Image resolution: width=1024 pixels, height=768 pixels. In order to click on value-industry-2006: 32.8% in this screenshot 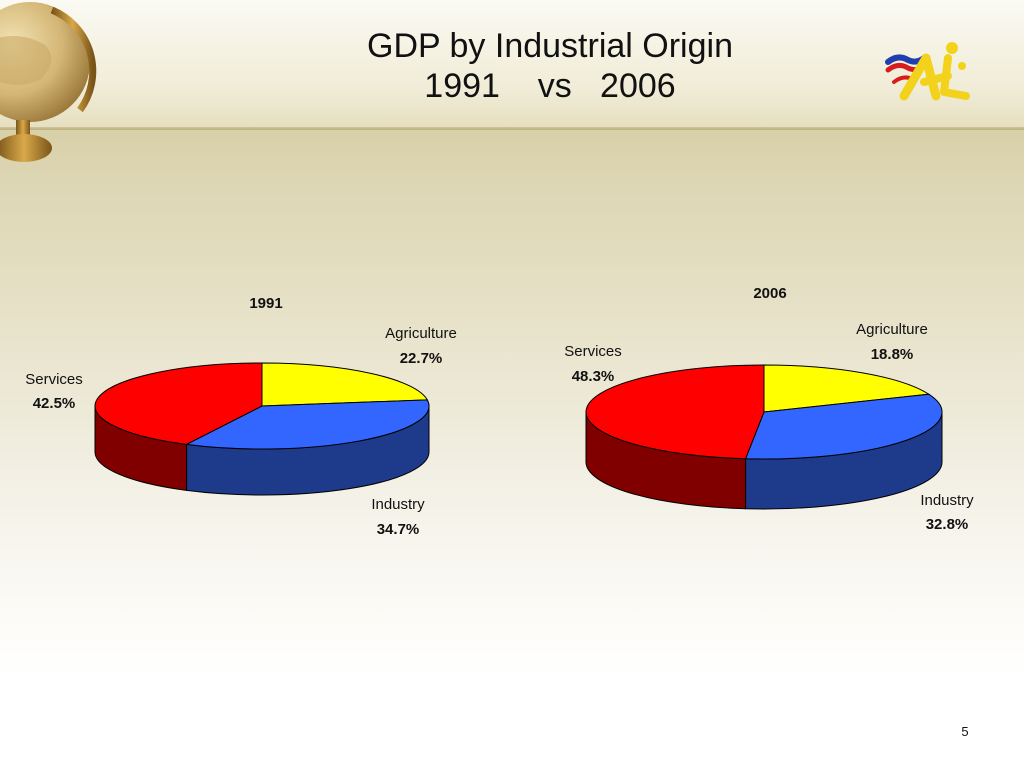, I will do `click(947, 524)`.